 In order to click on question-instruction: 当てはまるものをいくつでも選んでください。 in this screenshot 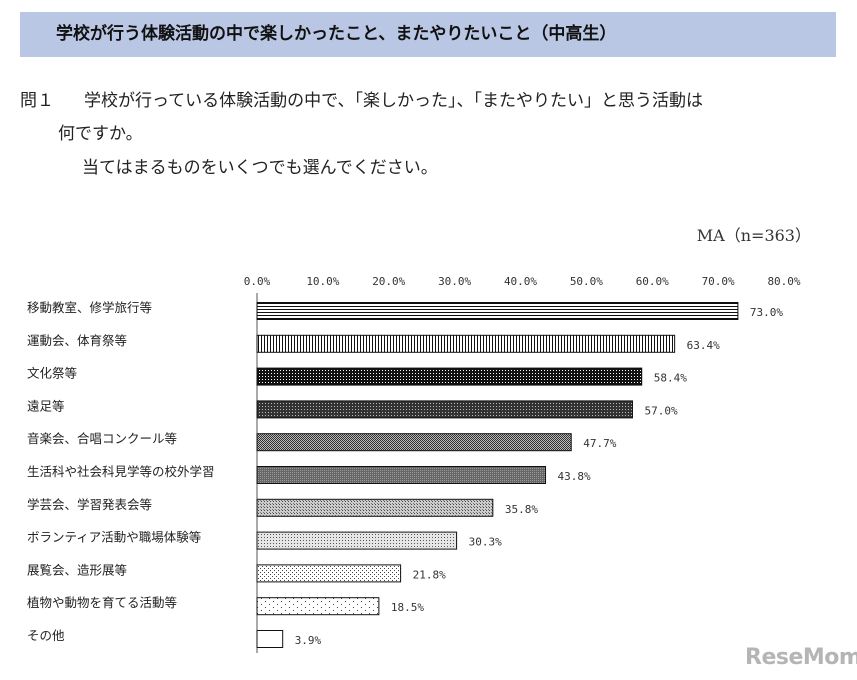, I will do `click(260, 168)`.